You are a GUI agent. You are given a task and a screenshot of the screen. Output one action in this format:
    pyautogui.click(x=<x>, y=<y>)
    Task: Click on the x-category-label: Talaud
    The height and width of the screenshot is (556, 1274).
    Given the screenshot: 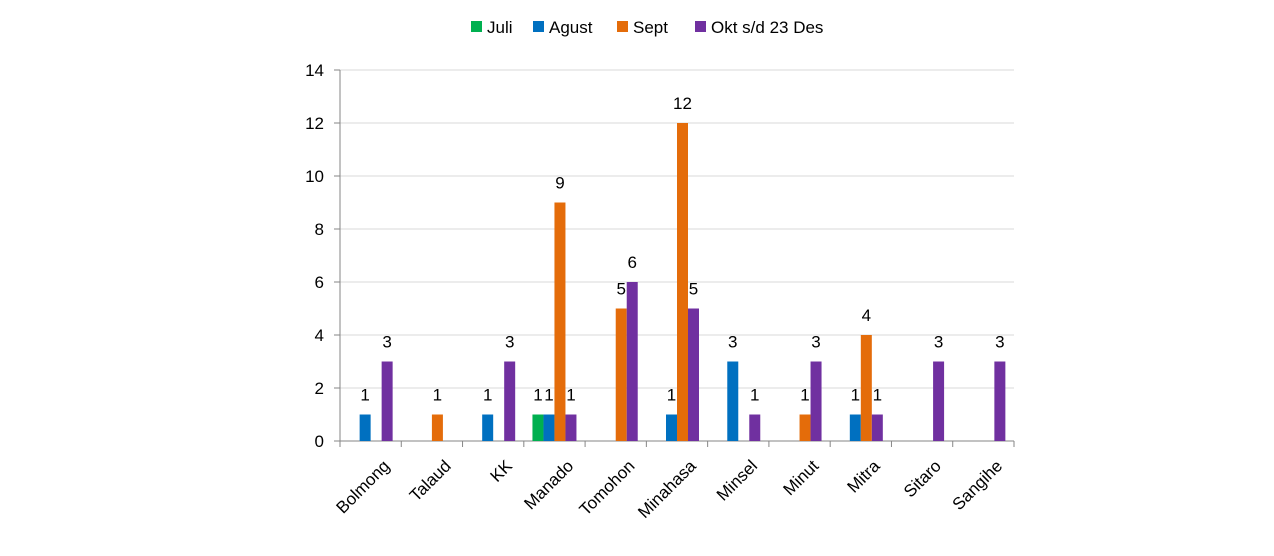 What is the action you would take?
    pyautogui.click(x=430, y=480)
    